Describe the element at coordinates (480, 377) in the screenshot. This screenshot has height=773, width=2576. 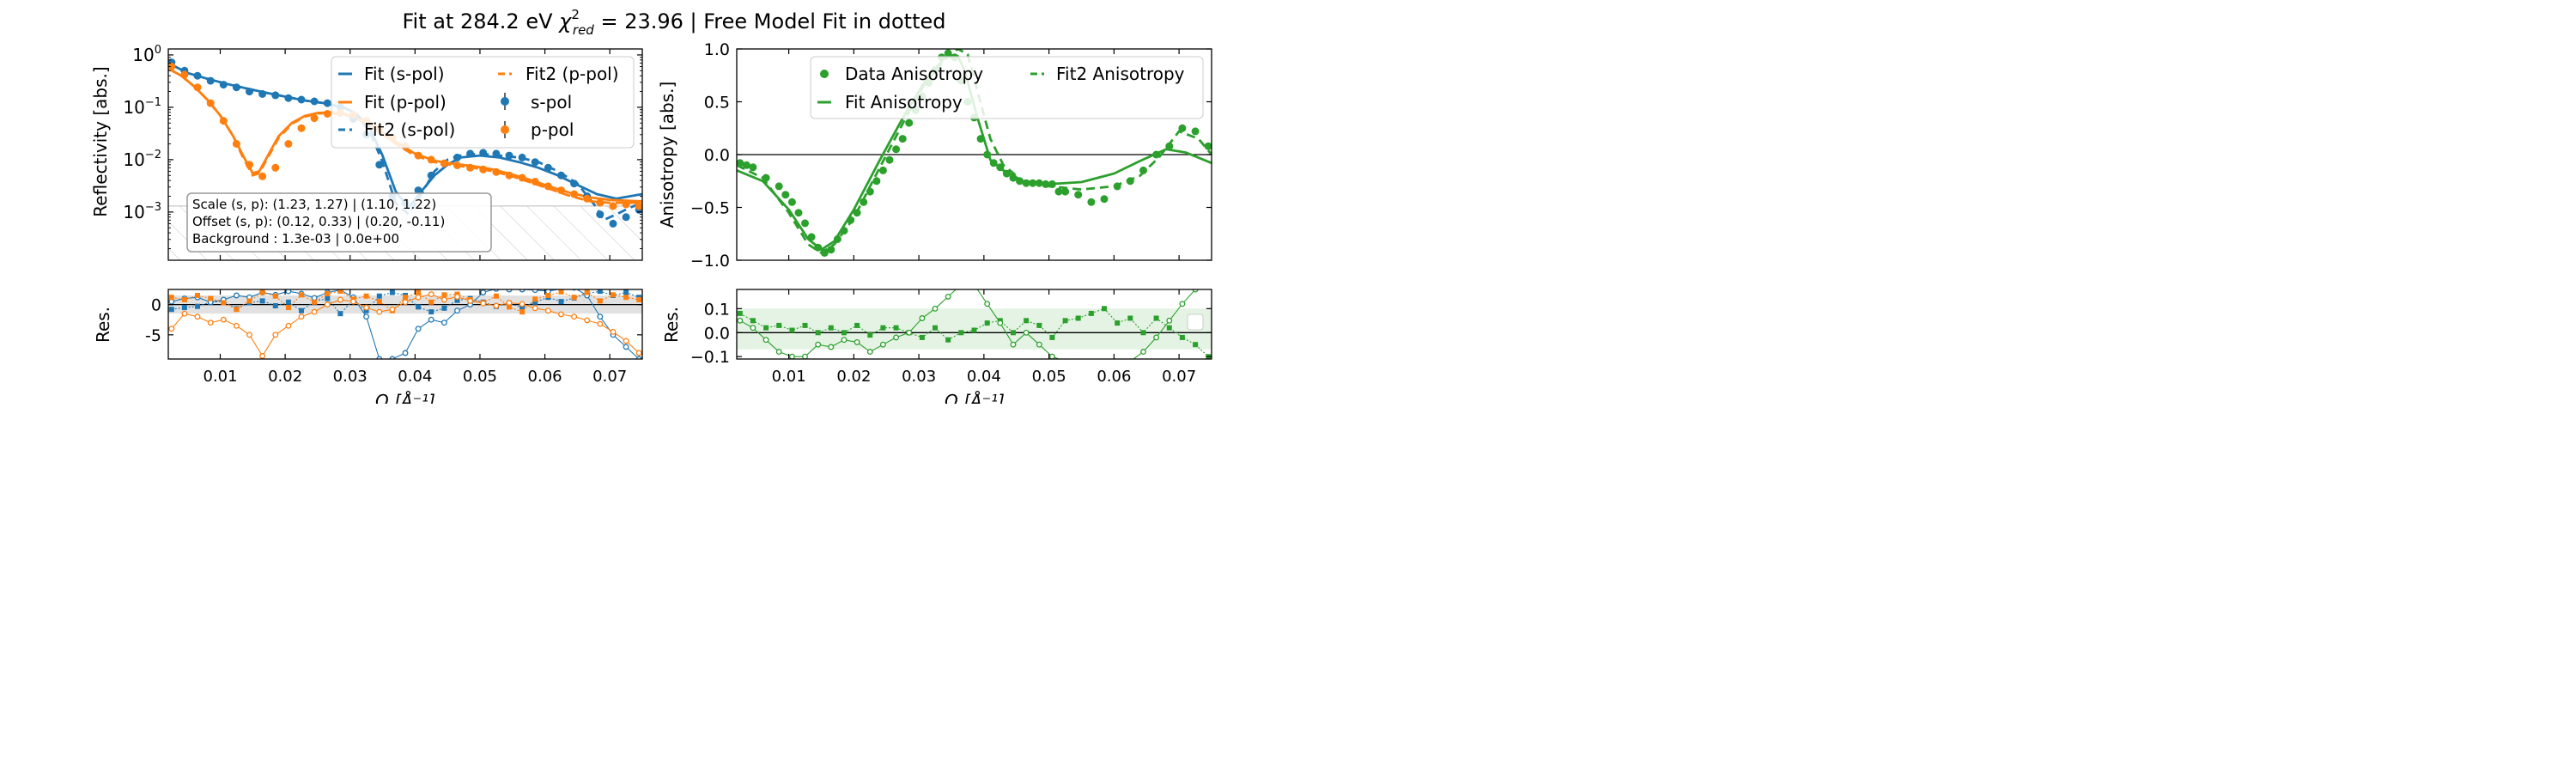
I see `x-tick-label: 0.05` at that location.